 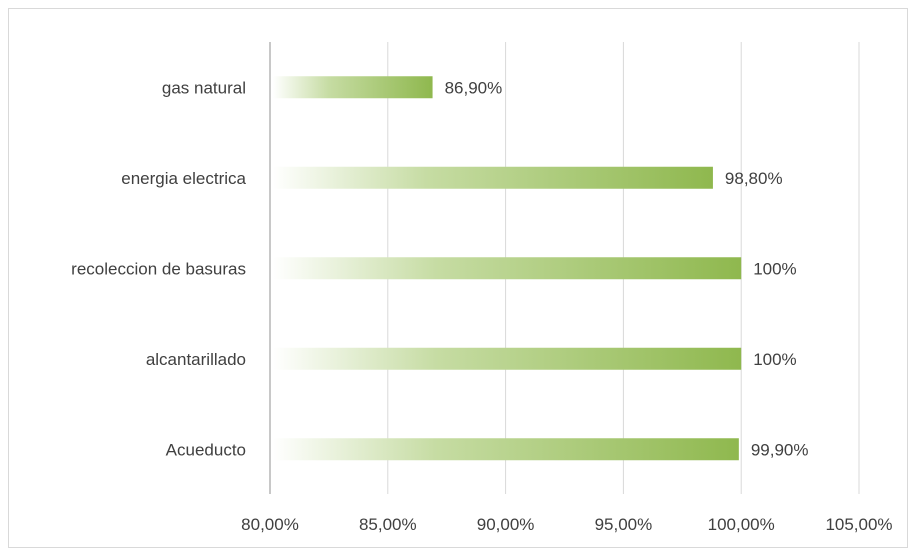 I want to click on category-label: recoleccion de basuras, so click(x=158, y=268).